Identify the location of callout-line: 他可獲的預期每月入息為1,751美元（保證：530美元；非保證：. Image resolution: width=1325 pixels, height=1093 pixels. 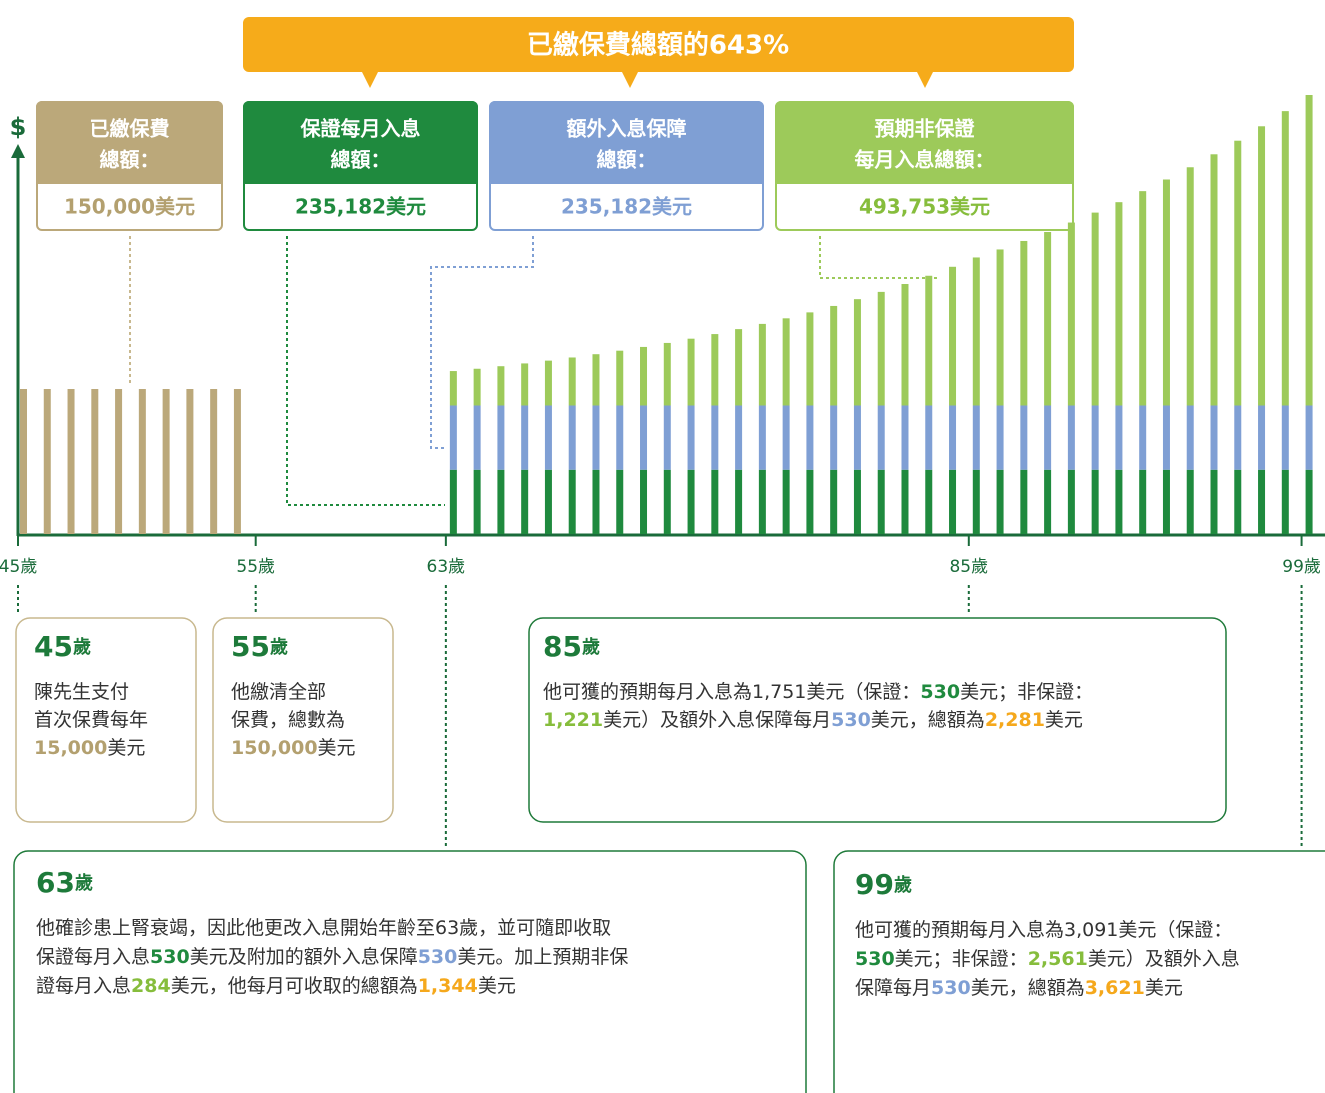
(818, 692).